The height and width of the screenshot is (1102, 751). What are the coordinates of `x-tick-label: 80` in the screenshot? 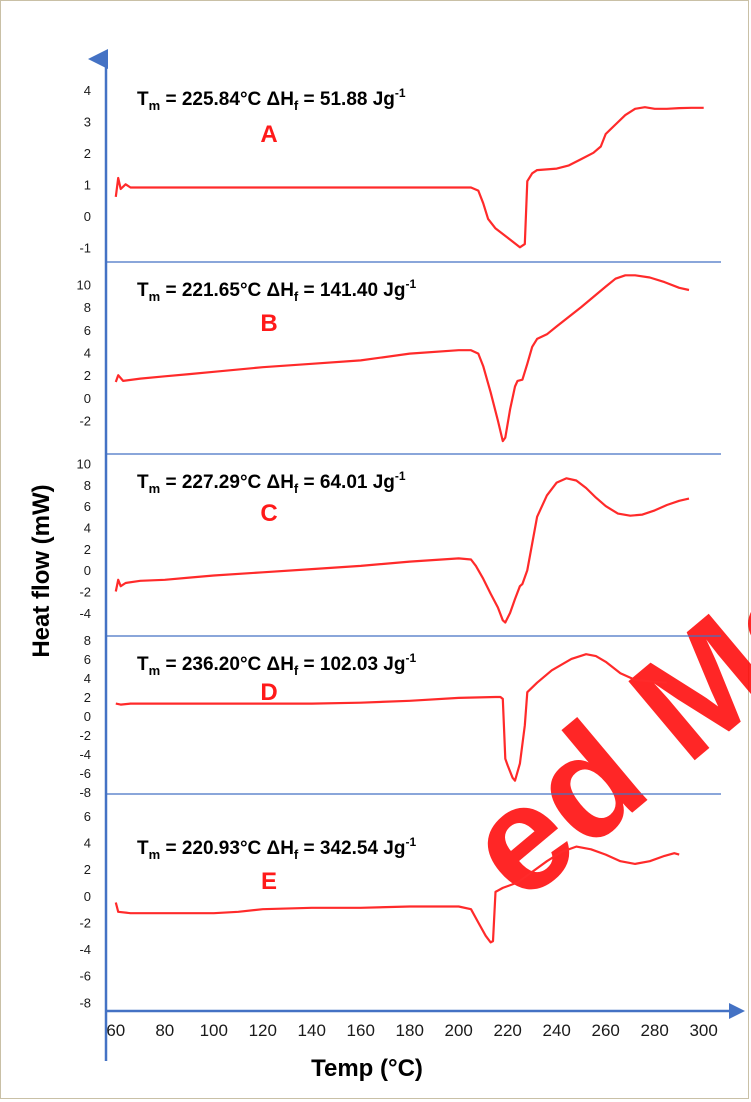 It's located at (164, 1030).